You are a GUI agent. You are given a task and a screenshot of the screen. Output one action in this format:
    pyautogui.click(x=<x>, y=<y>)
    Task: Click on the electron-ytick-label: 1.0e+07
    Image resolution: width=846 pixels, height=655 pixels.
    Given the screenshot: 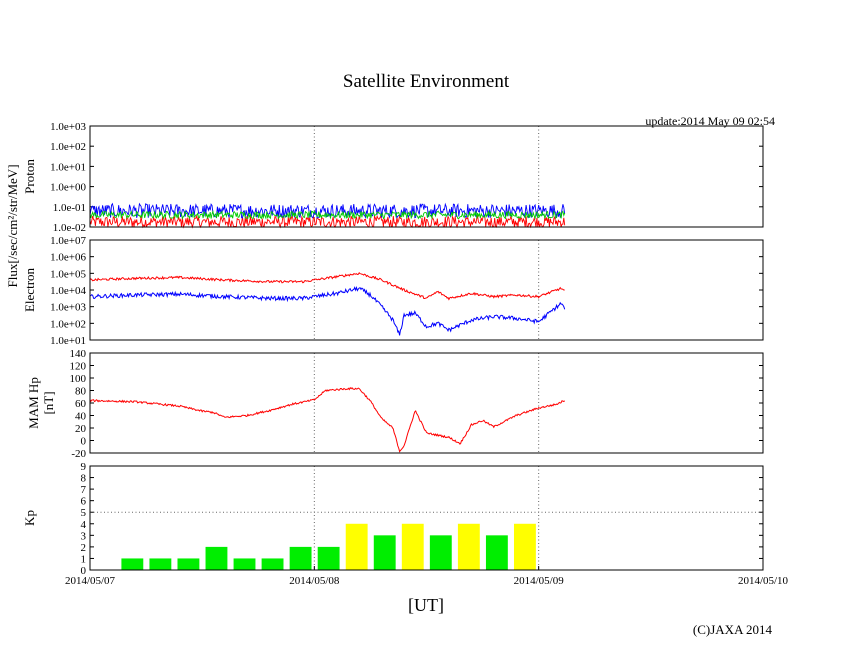 What is the action you would take?
    pyautogui.click(x=68, y=241)
    